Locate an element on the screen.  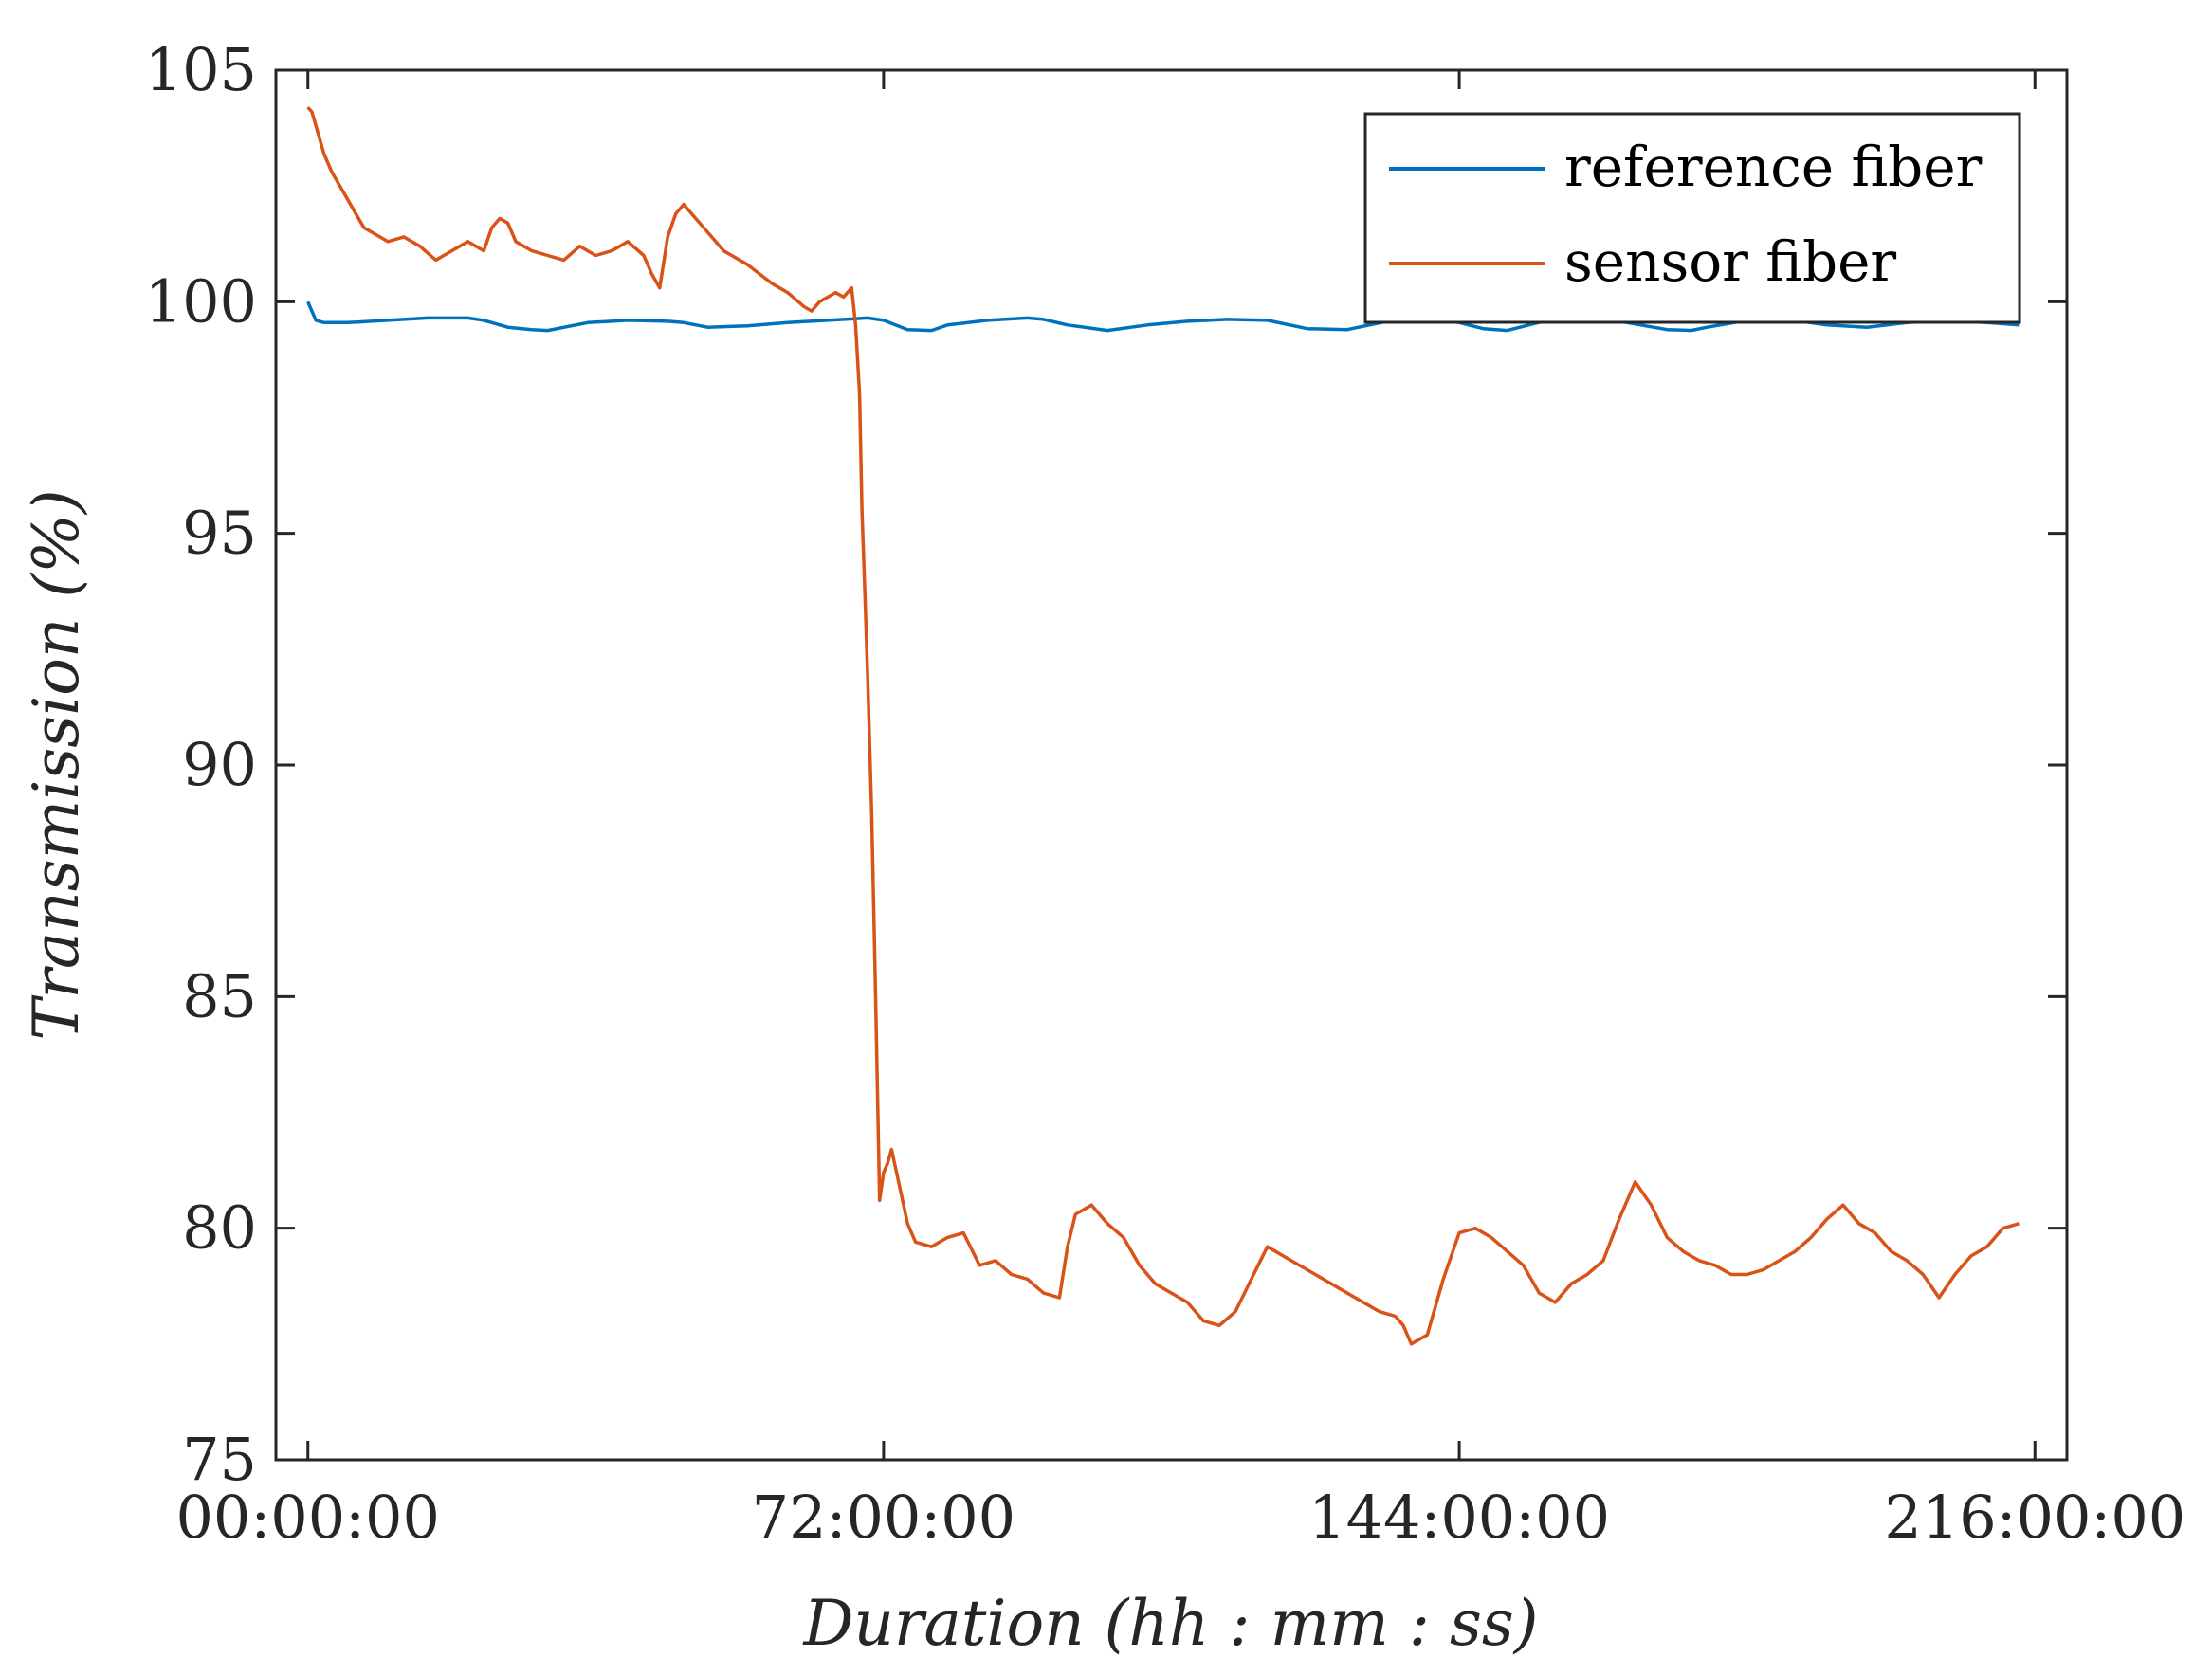
y-axis-title: Transmission (%) is located at coordinates (56, 764).